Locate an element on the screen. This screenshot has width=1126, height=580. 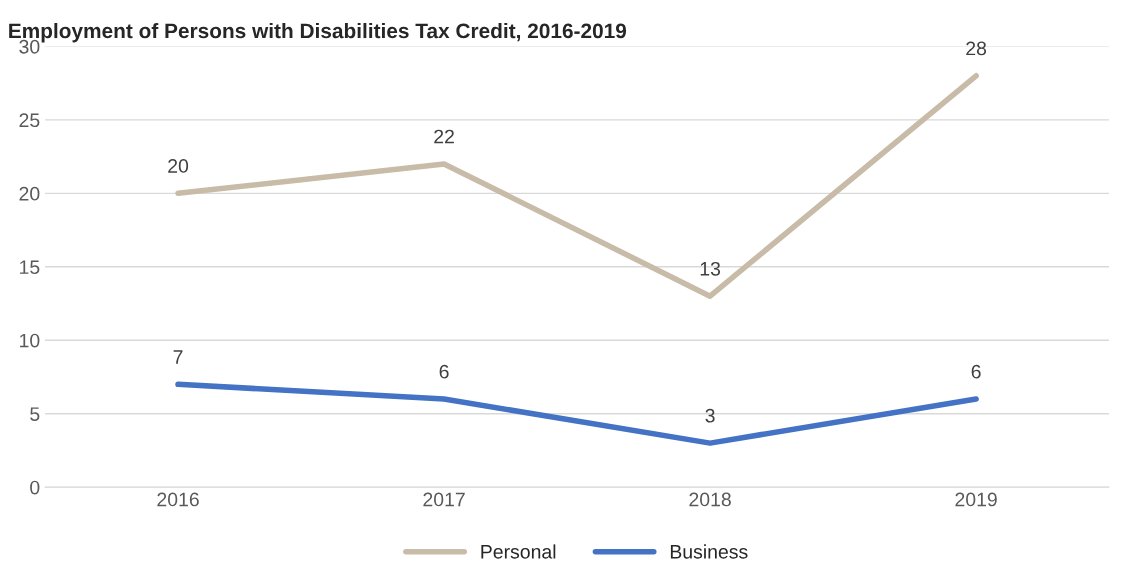
data-label: 20 is located at coordinates (178, 166).